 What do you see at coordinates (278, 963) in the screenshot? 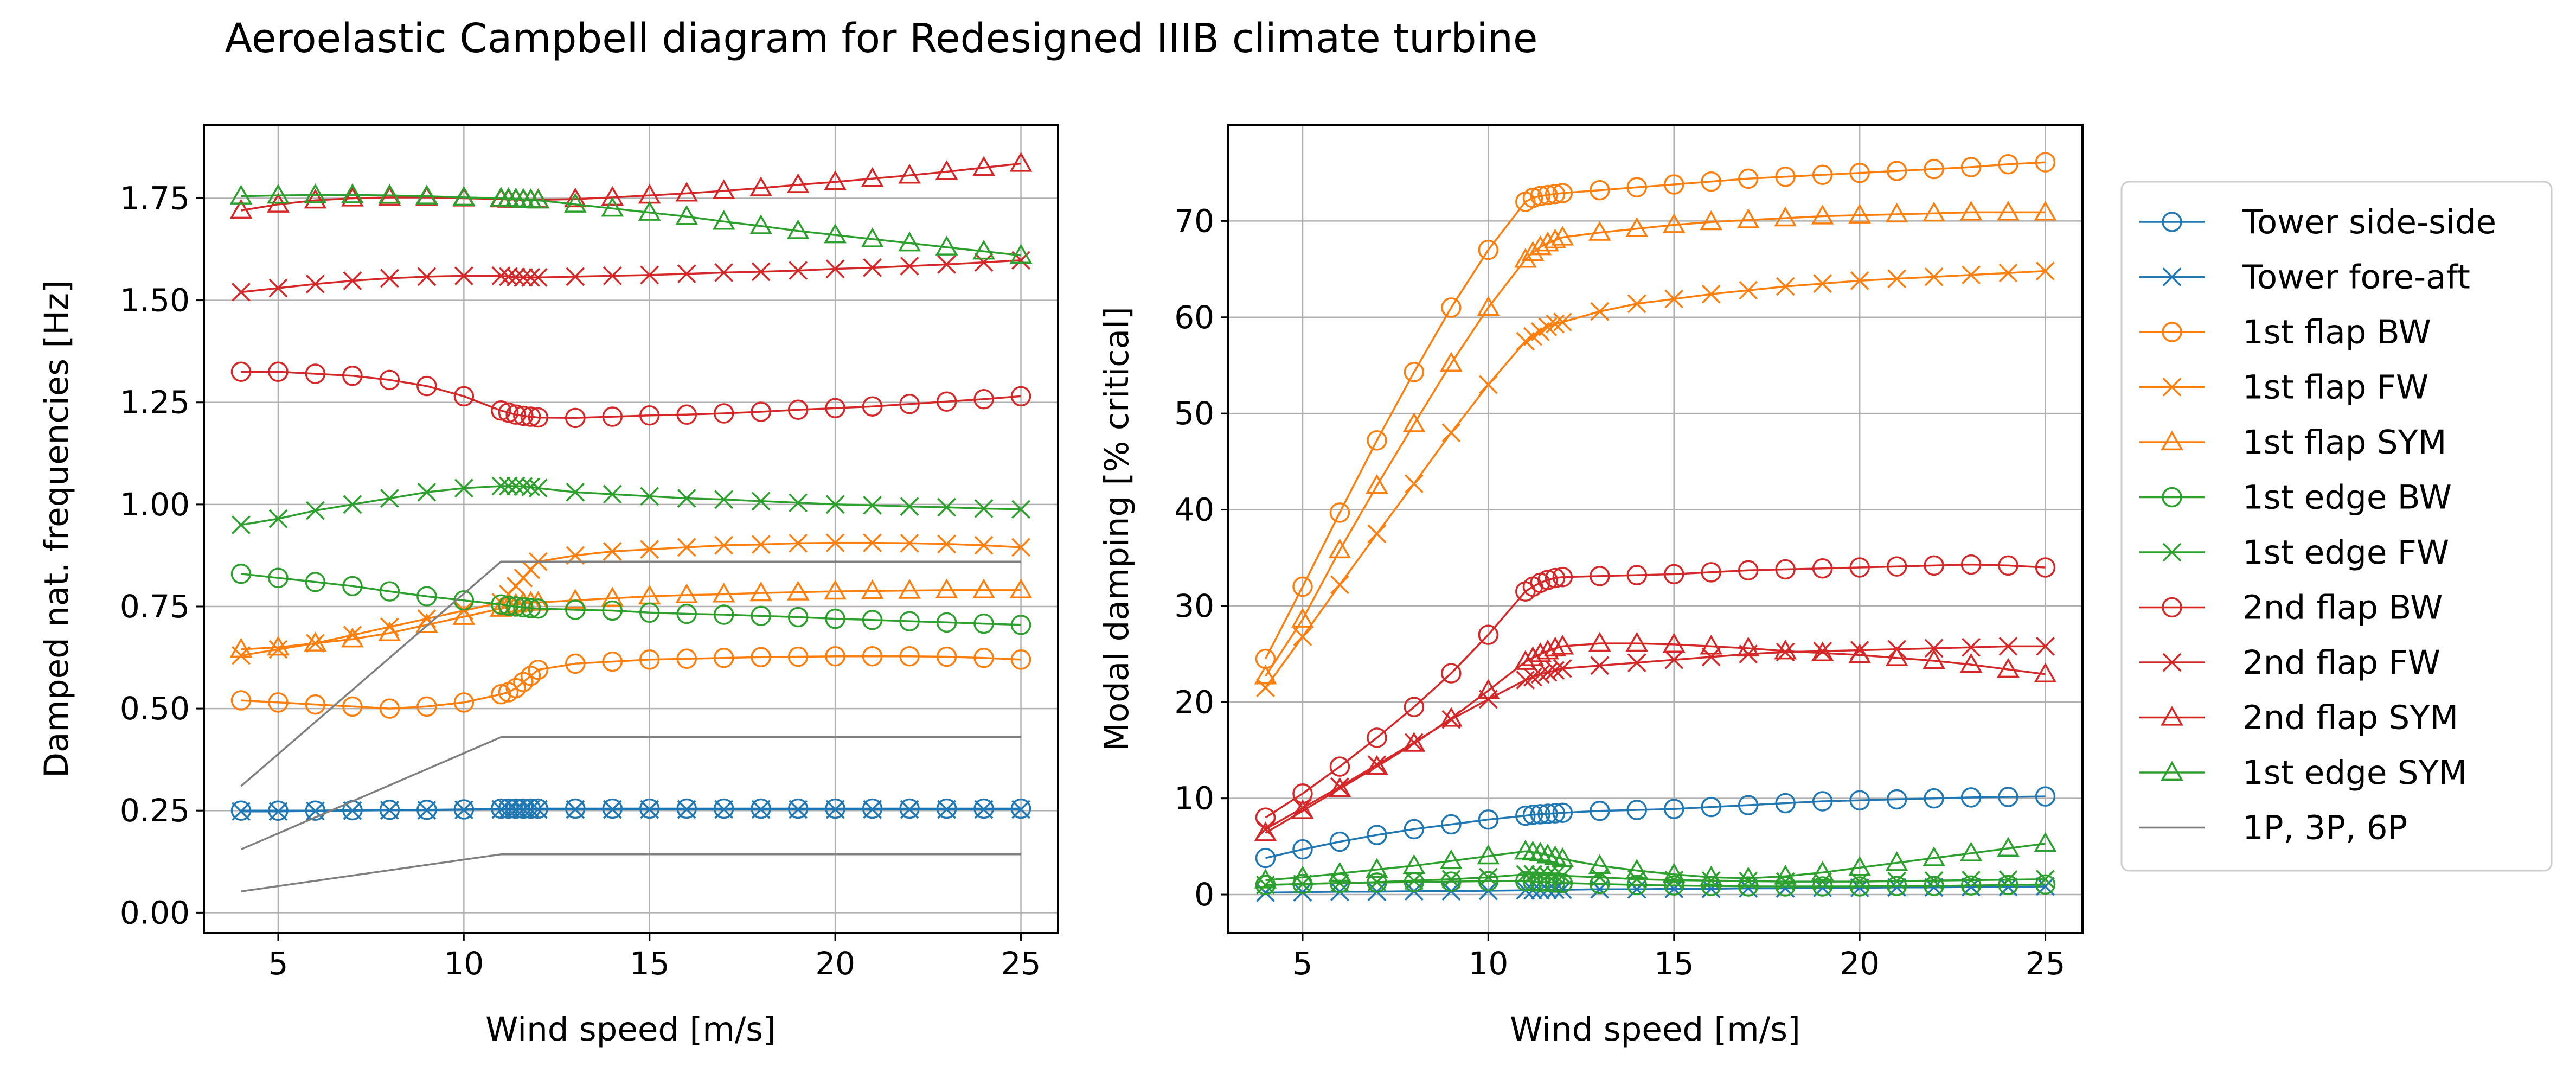
I see `frequency-plot-x-tick-label: 5` at bounding box center [278, 963].